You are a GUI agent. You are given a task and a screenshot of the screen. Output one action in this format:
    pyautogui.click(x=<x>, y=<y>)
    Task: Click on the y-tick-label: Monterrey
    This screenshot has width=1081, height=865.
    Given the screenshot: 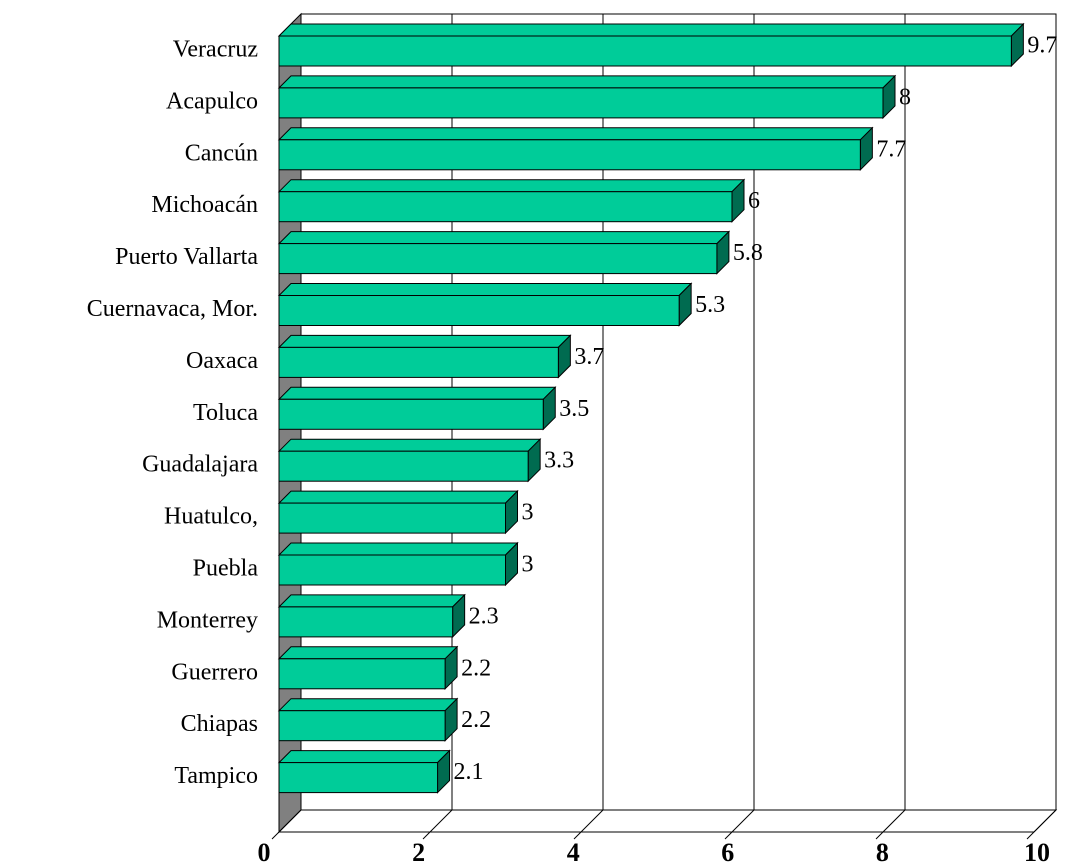 What is the action you would take?
    pyautogui.click(x=207, y=620)
    